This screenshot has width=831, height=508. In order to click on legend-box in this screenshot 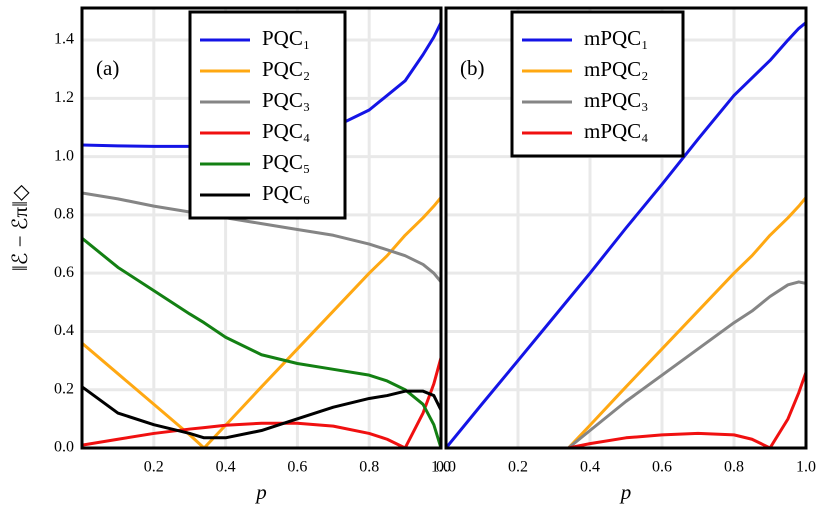, I will do `click(267, 115)`.